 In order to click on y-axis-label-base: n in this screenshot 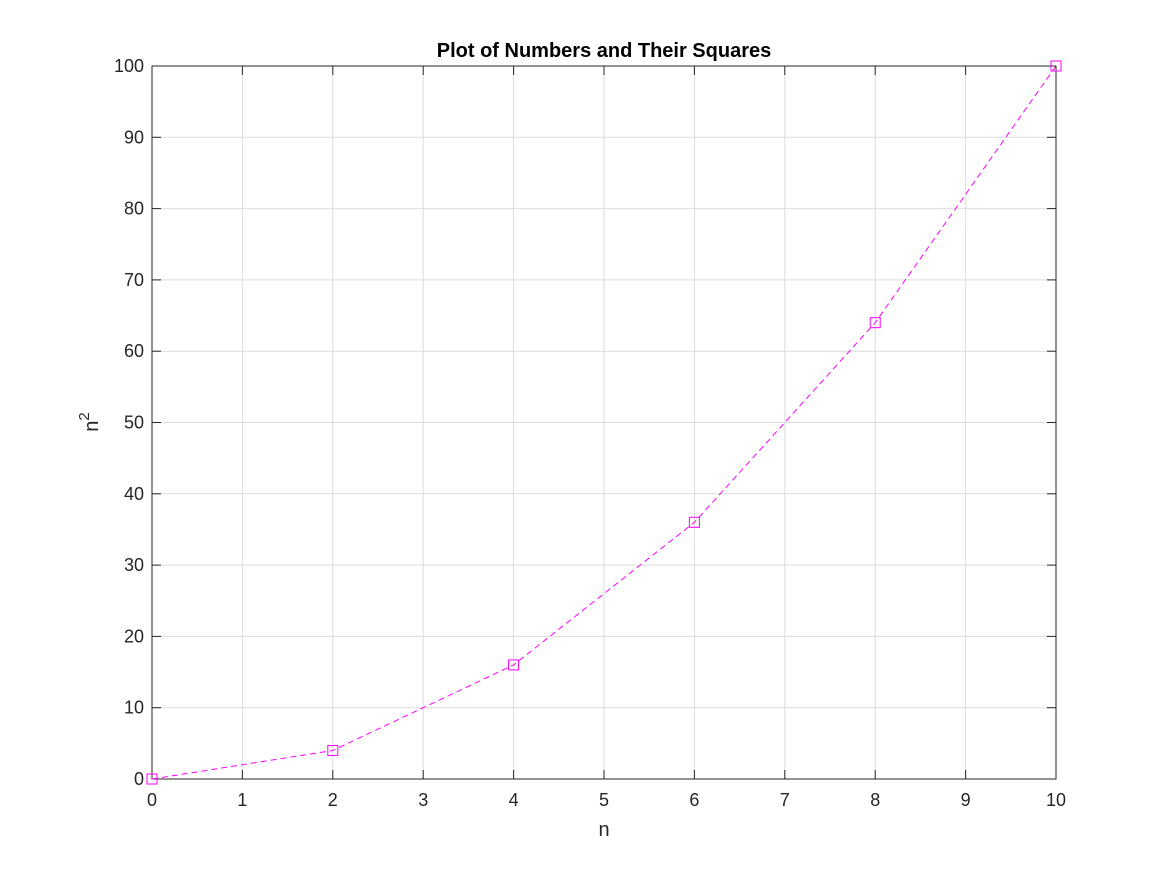, I will do `click(92, 426)`.